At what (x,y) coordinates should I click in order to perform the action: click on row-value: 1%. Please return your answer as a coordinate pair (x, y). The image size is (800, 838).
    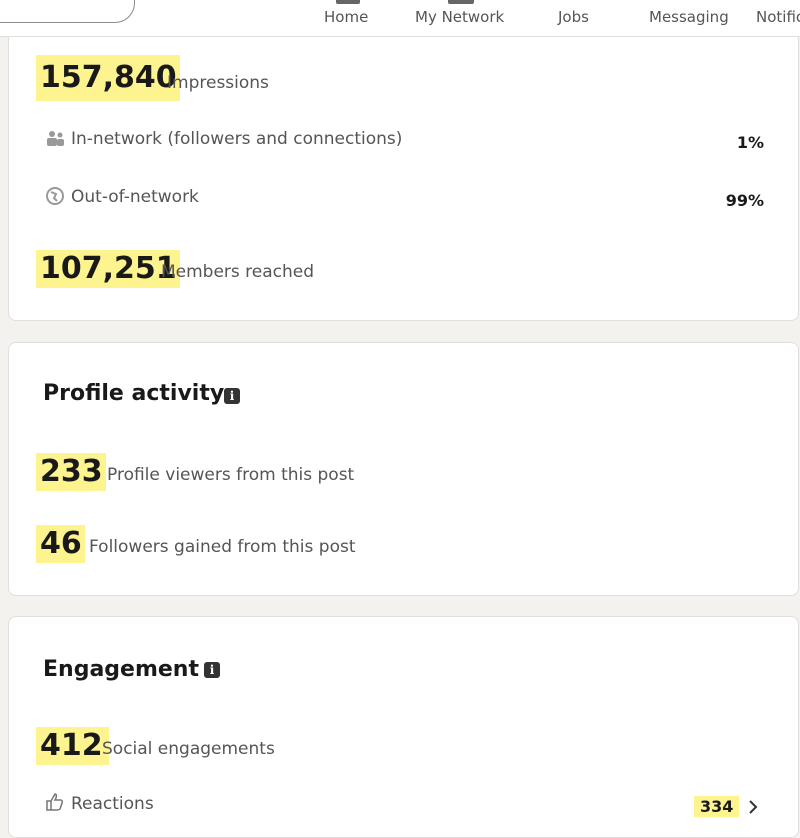
    Looking at the image, I should click on (750, 142).